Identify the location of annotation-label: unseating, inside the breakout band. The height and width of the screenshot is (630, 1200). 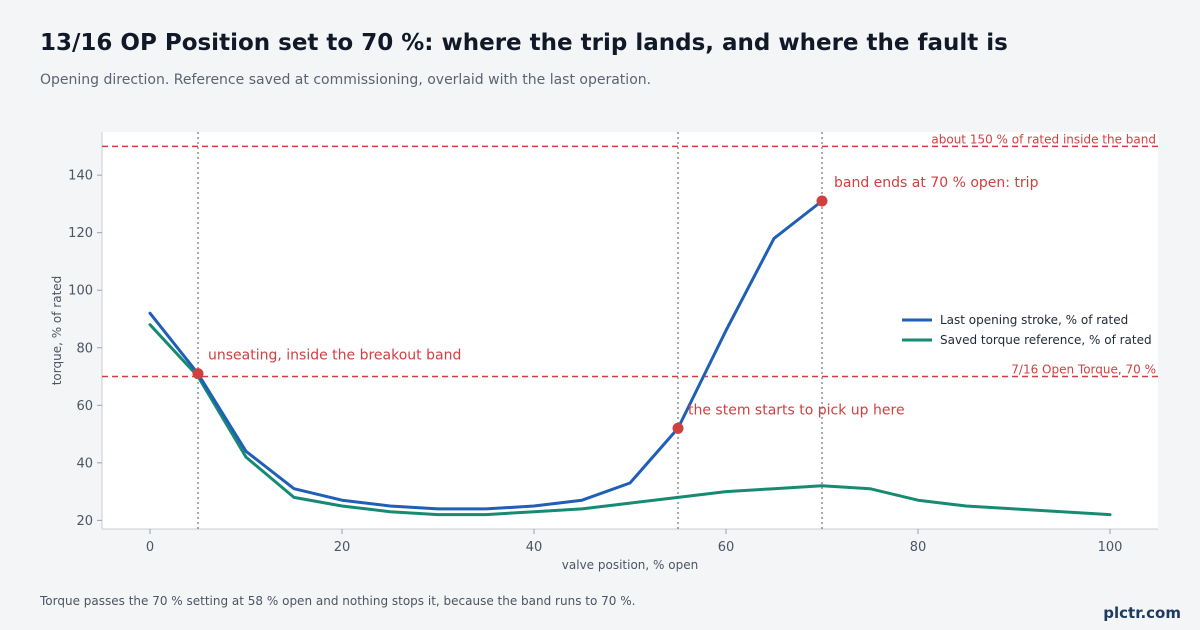
(334, 356).